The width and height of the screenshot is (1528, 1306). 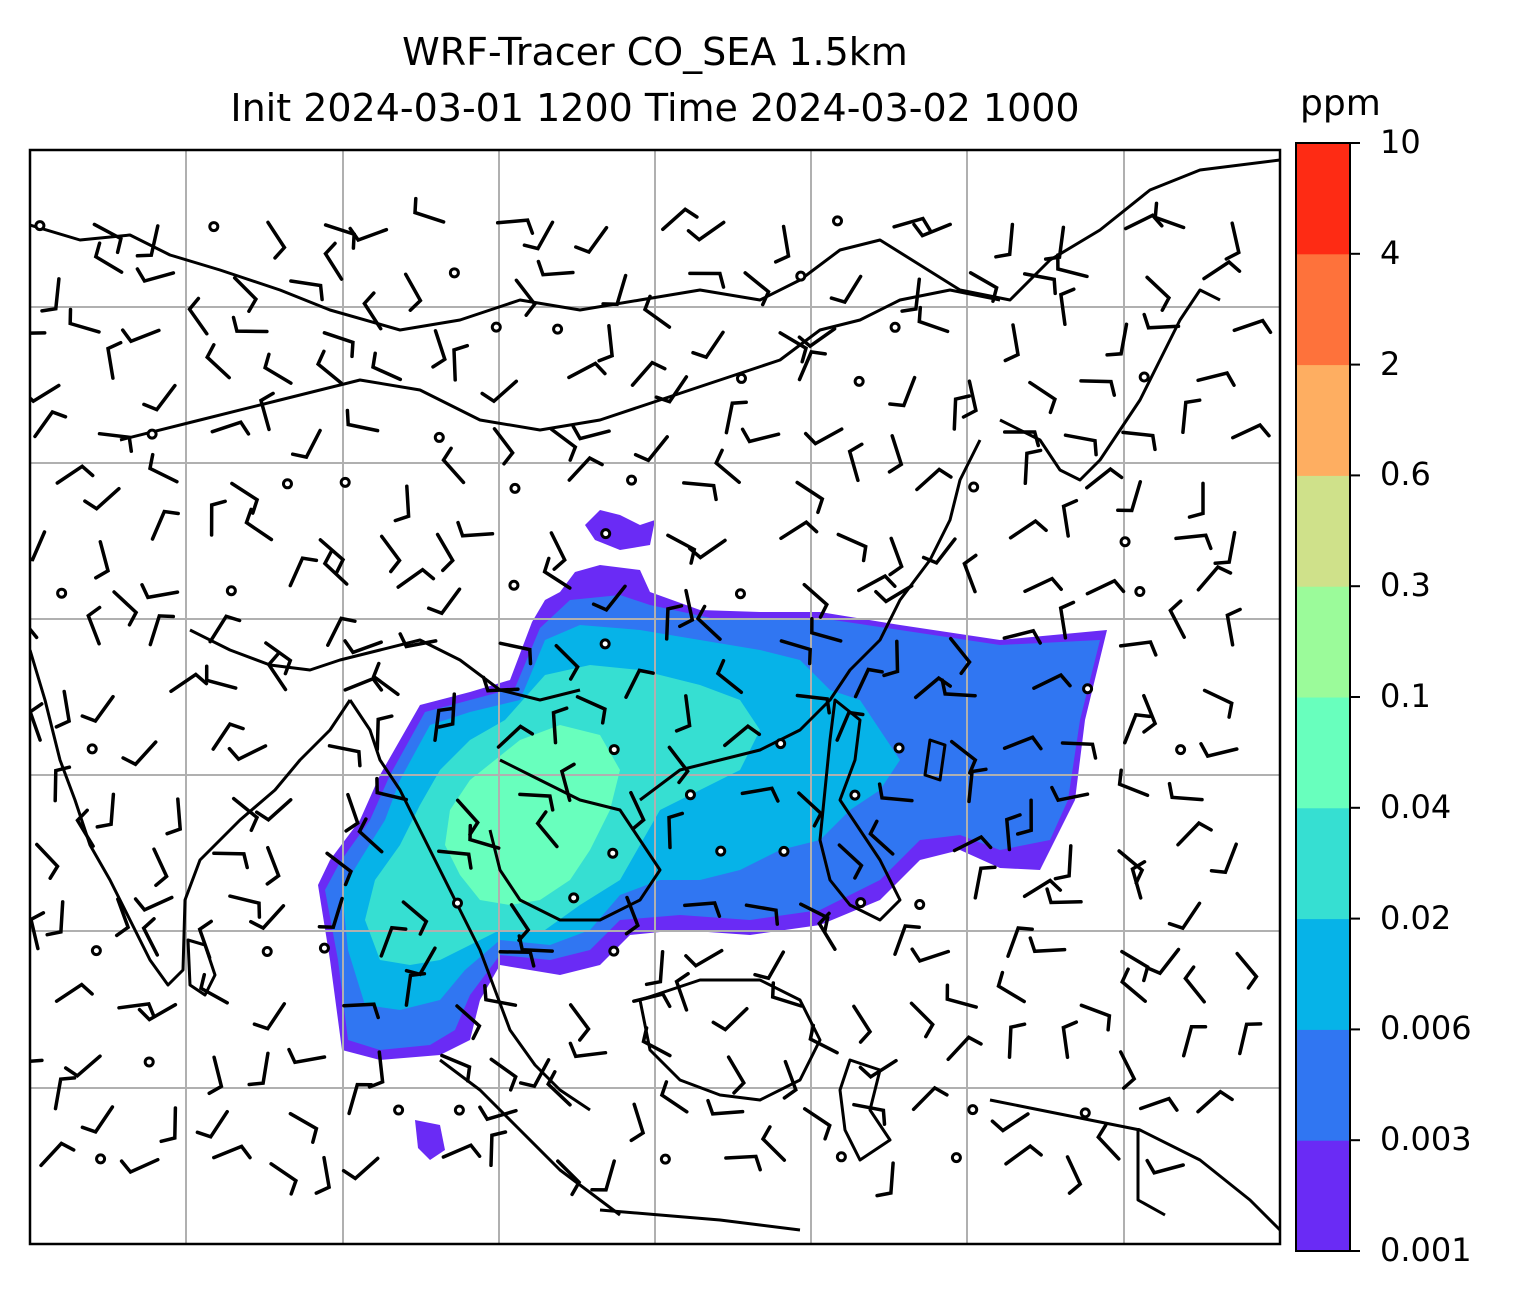 I want to click on colorbar-tick-label: 0.3, so click(x=1405, y=585).